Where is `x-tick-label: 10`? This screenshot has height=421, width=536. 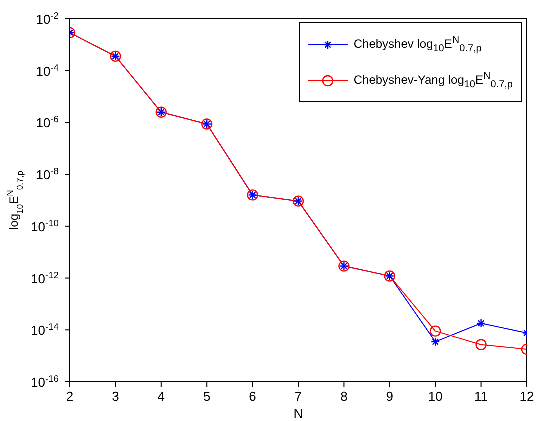 x-tick-label: 10 is located at coordinates (435, 396).